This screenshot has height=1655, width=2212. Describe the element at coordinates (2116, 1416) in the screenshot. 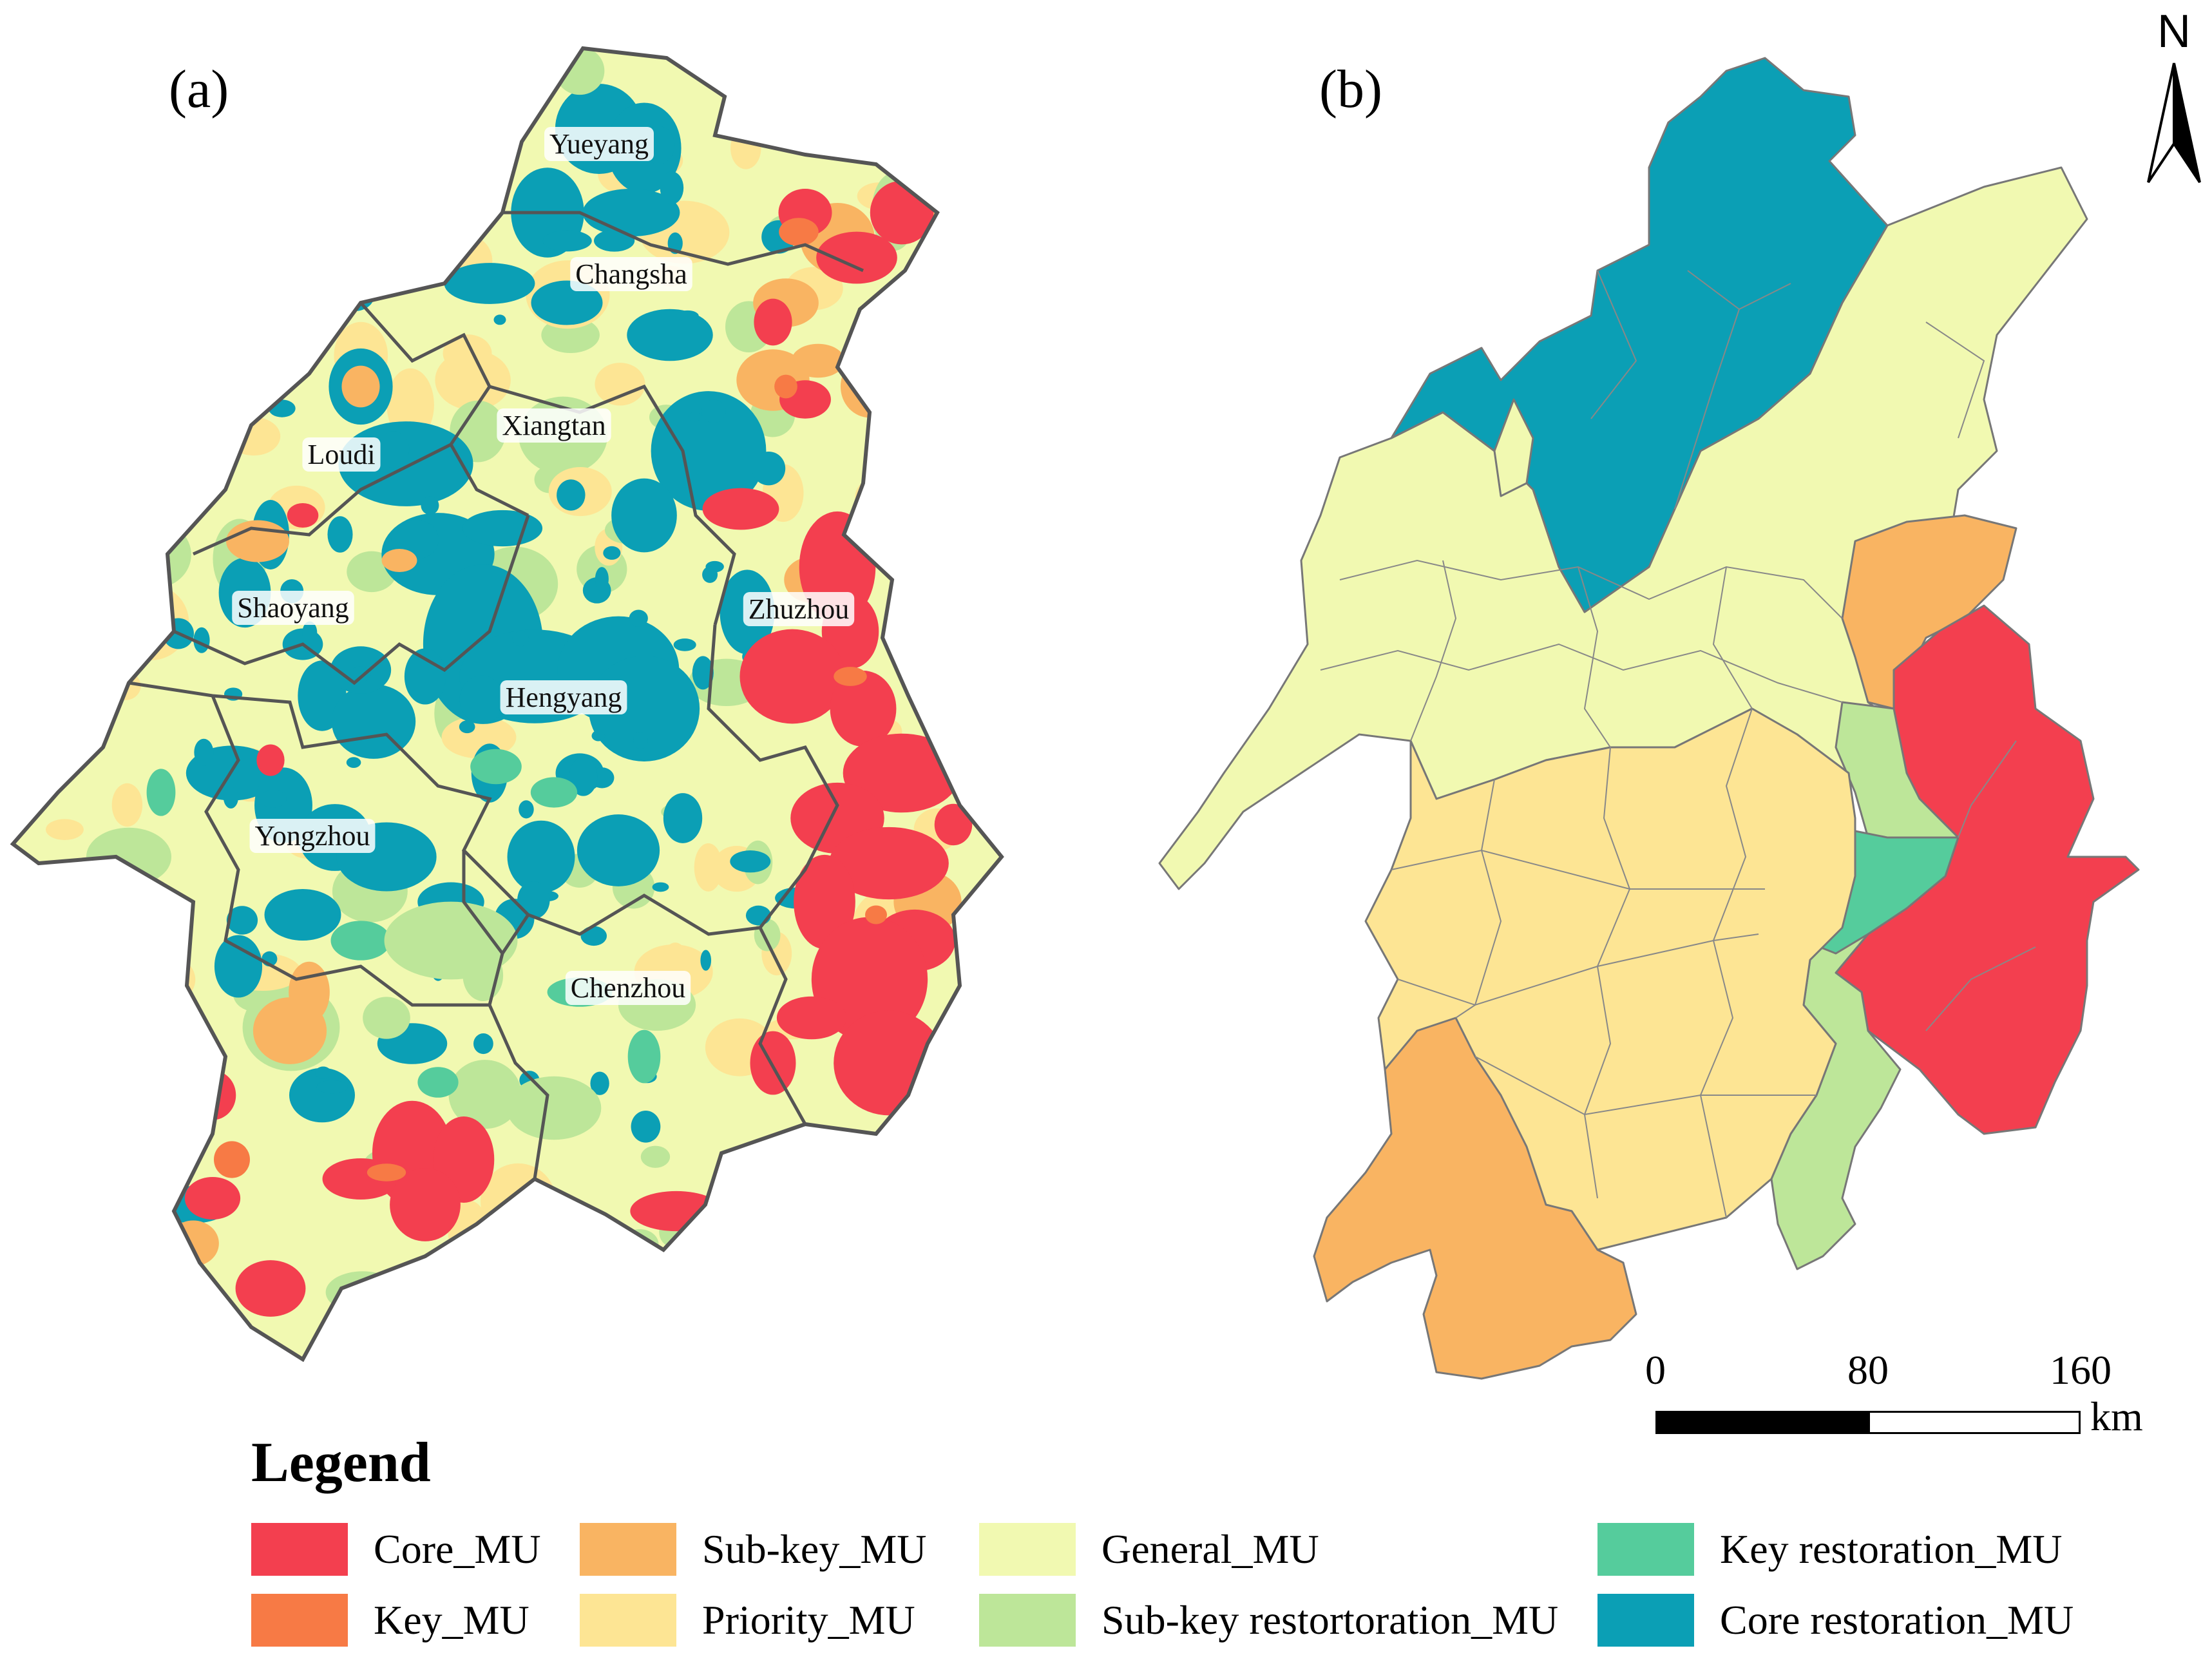

I see `scale-unit: km` at that location.